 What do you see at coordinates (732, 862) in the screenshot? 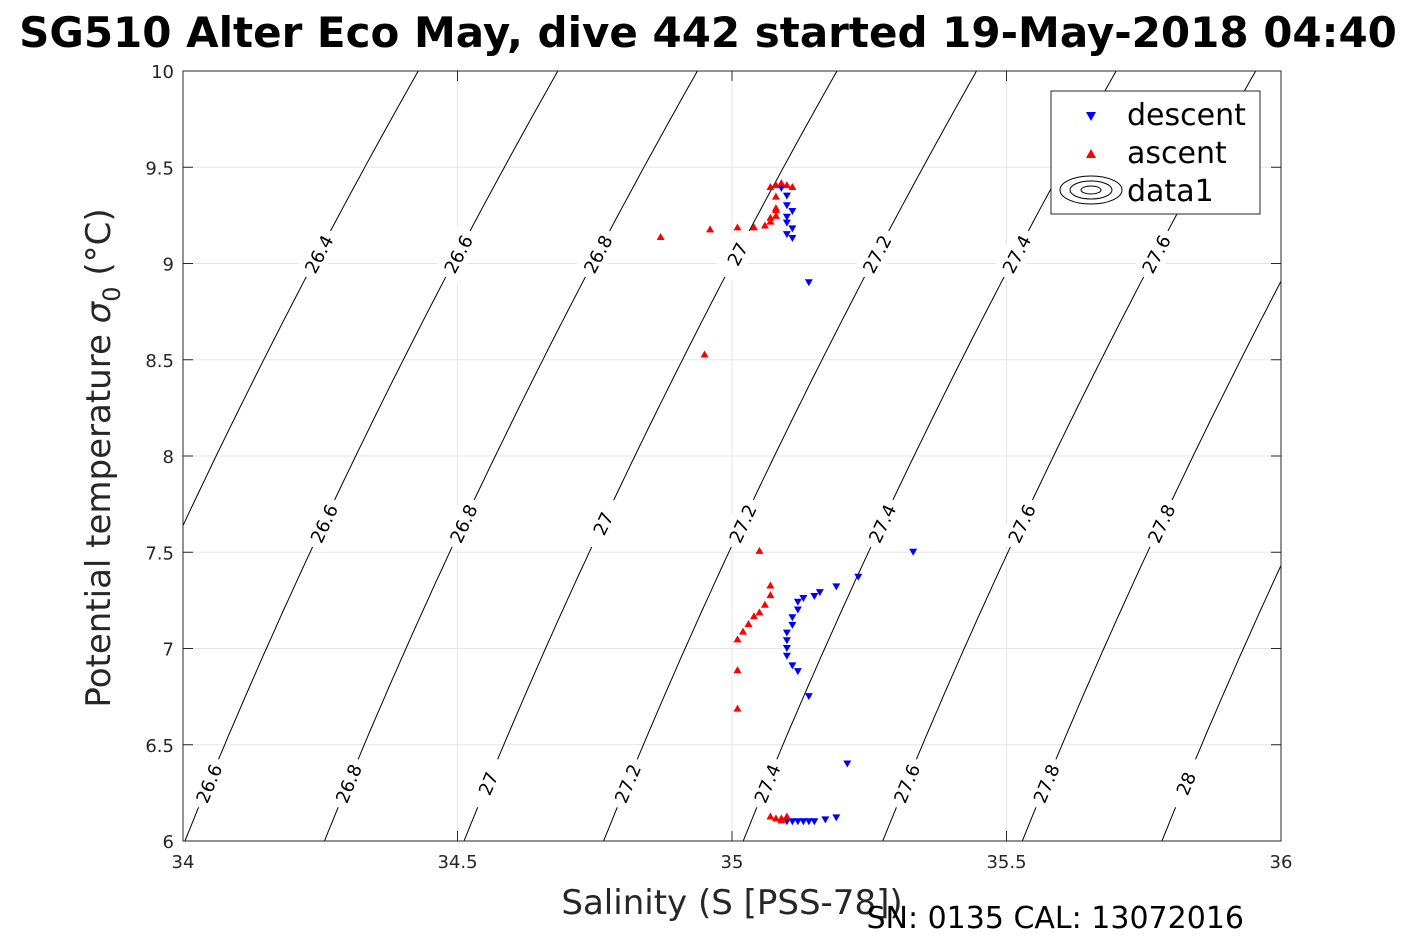
I see `x-tick-label: 35` at bounding box center [732, 862].